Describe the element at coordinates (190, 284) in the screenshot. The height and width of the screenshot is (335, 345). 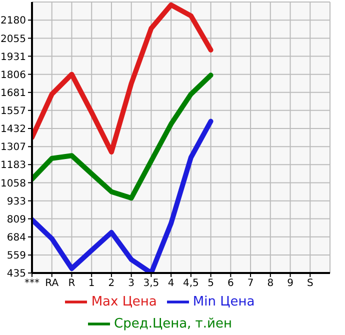
I see `x-tick-label: 4,5` at that location.